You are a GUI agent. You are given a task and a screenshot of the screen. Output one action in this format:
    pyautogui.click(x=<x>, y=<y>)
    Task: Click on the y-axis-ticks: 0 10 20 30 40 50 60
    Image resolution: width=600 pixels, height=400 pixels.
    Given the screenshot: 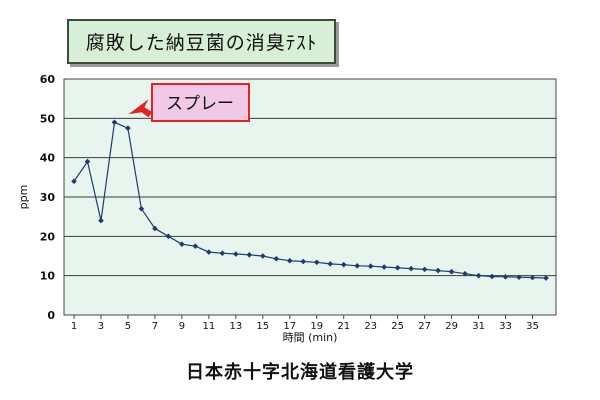 What is the action you would take?
    pyautogui.click(x=48, y=197)
    